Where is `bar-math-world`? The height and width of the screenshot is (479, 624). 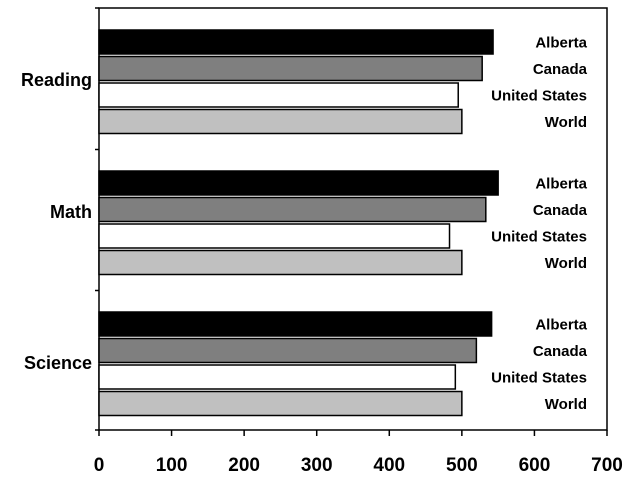 bar-math-world is located at coordinates (280, 262).